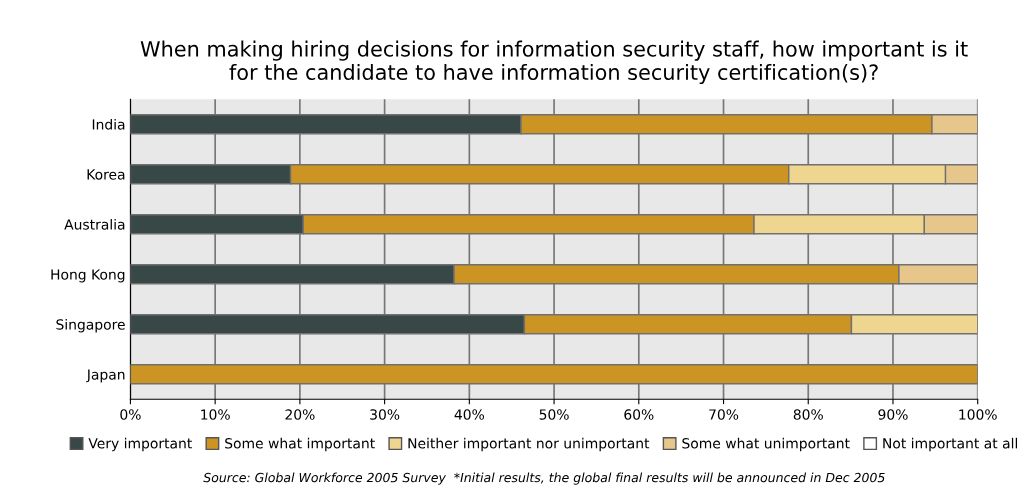 The height and width of the screenshot is (496, 1027). What do you see at coordinates (90, 325) in the screenshot?
I see `y-tick-label: Singapore` at bounding box center [90, 325].